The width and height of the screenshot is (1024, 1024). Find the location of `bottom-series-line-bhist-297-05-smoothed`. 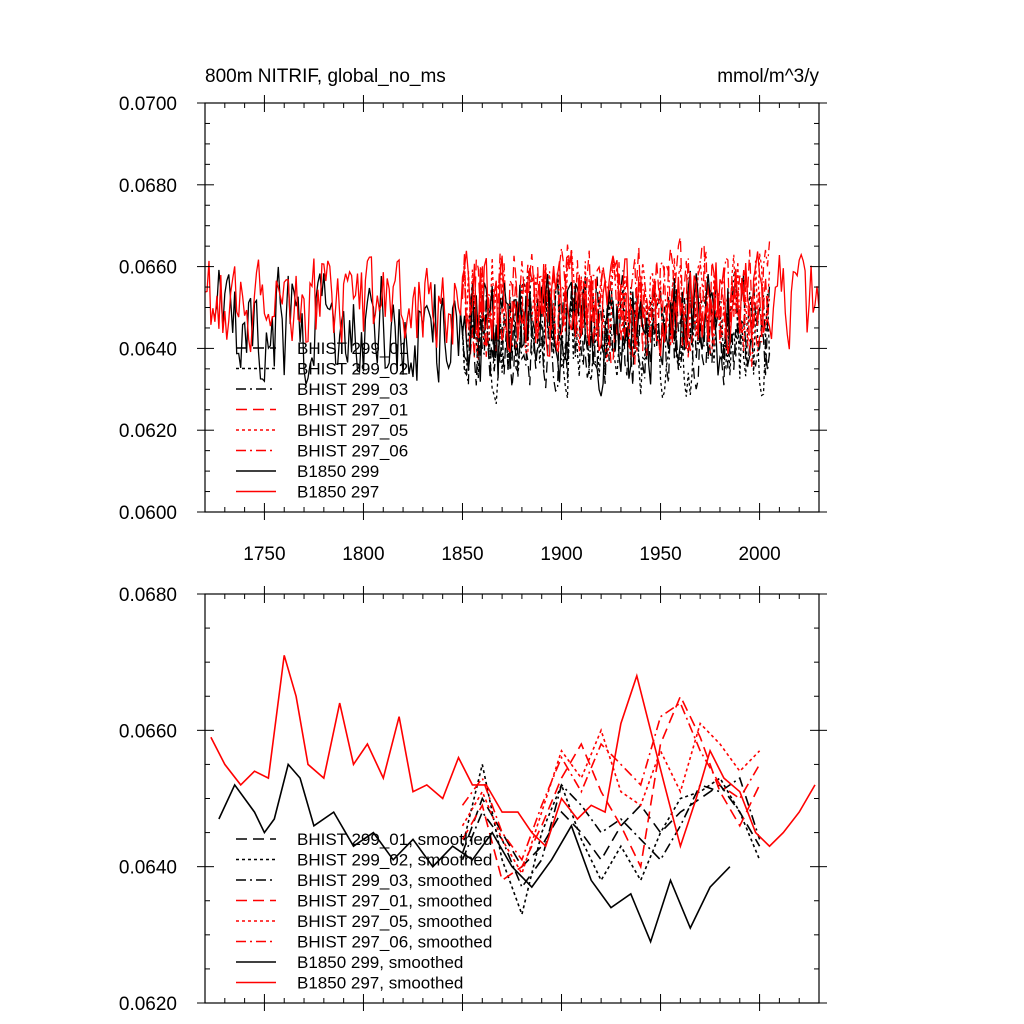

bottom-series-line-bhist-297-05-smoothed is located at coordinates (611, 798).